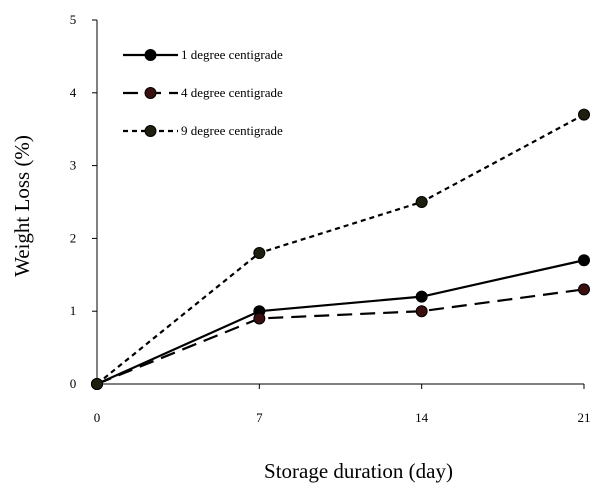  Describe the element at coordinates (73, 383) in the screenshot. I see `y-tick-label: 0` at that location.